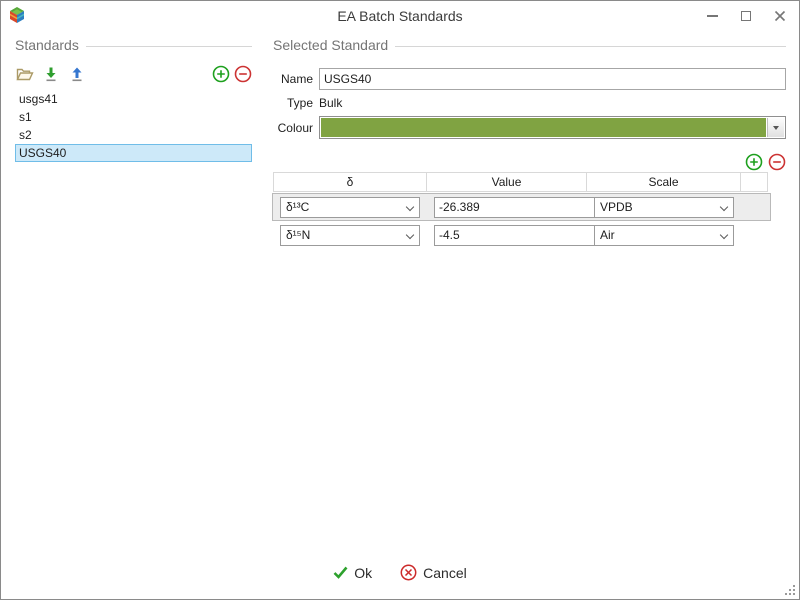  Describe the element at coordinates (340, 572) in the screenshot. I see `check-icon` at that location.